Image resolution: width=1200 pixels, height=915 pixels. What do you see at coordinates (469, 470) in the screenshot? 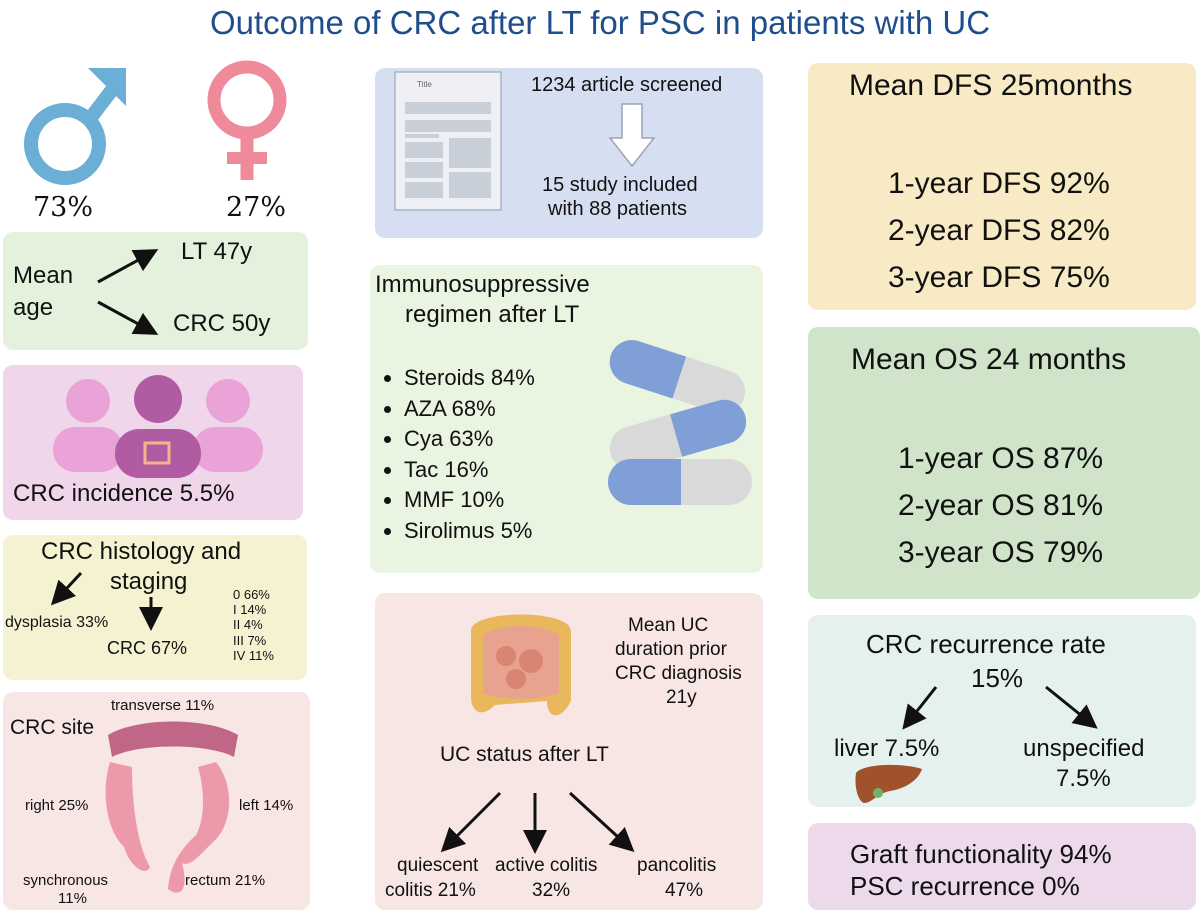
I see `regimen-item: Tac 16%` at bounding box center [469, 470].